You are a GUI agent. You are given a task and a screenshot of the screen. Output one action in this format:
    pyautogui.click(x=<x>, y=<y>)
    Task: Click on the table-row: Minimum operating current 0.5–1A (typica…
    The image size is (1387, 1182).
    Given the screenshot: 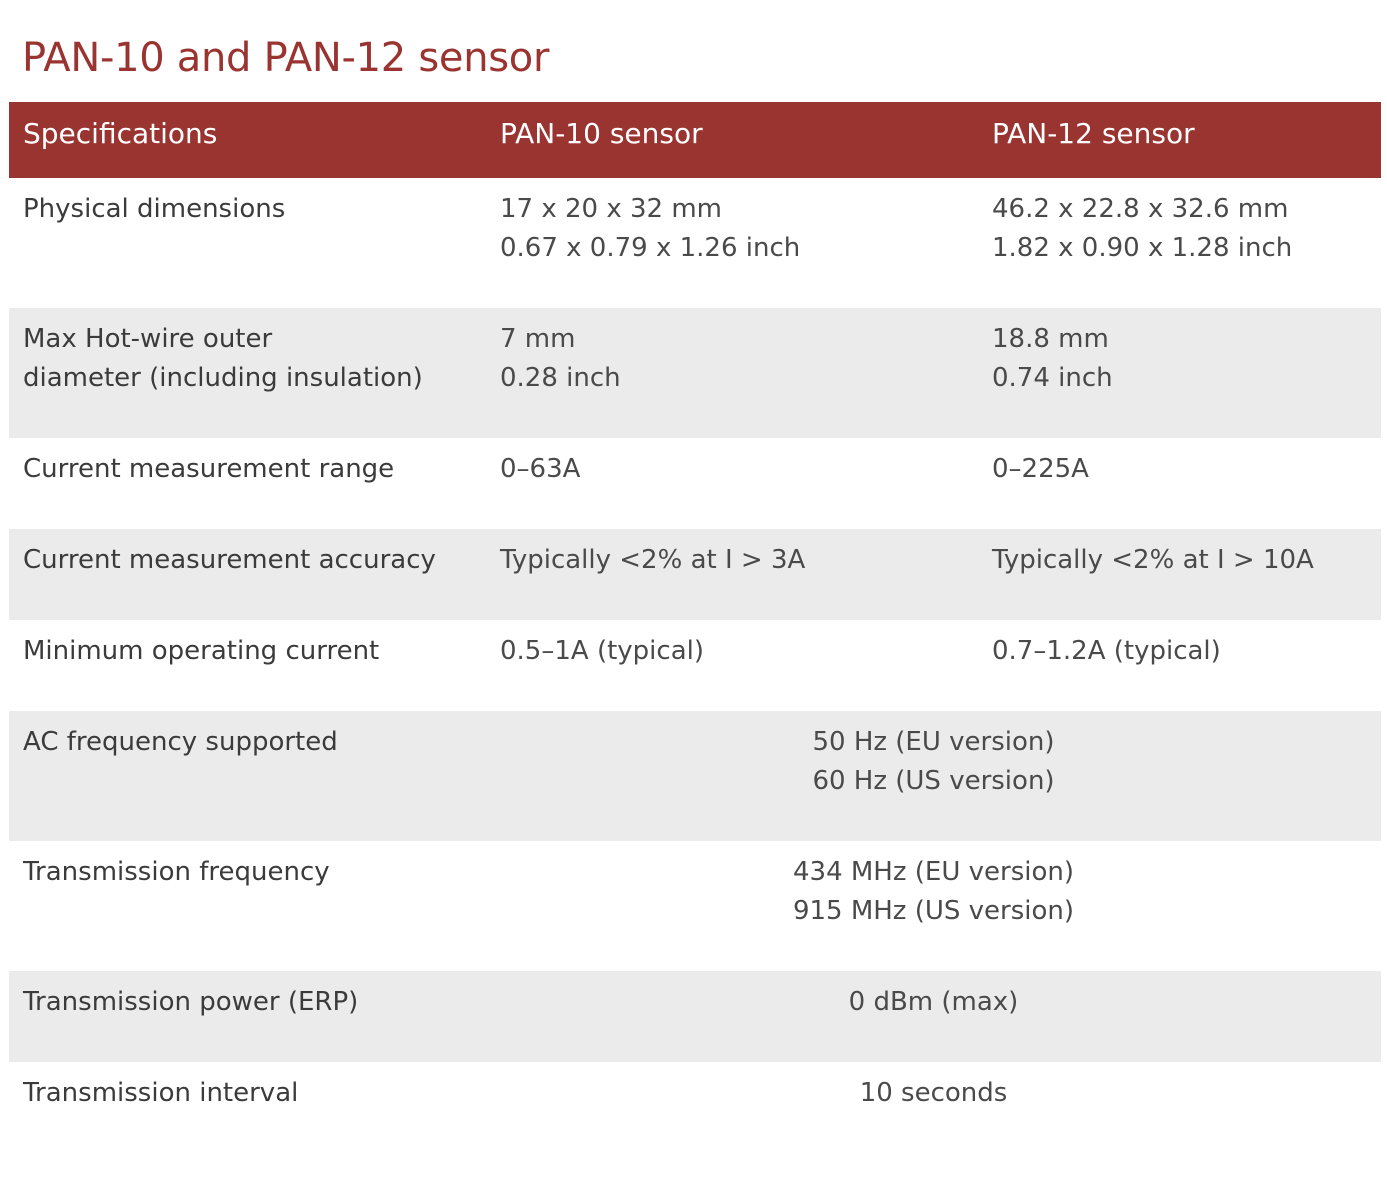 What is the action you would take?
    pyautogui.click(x=695, y=665)
    